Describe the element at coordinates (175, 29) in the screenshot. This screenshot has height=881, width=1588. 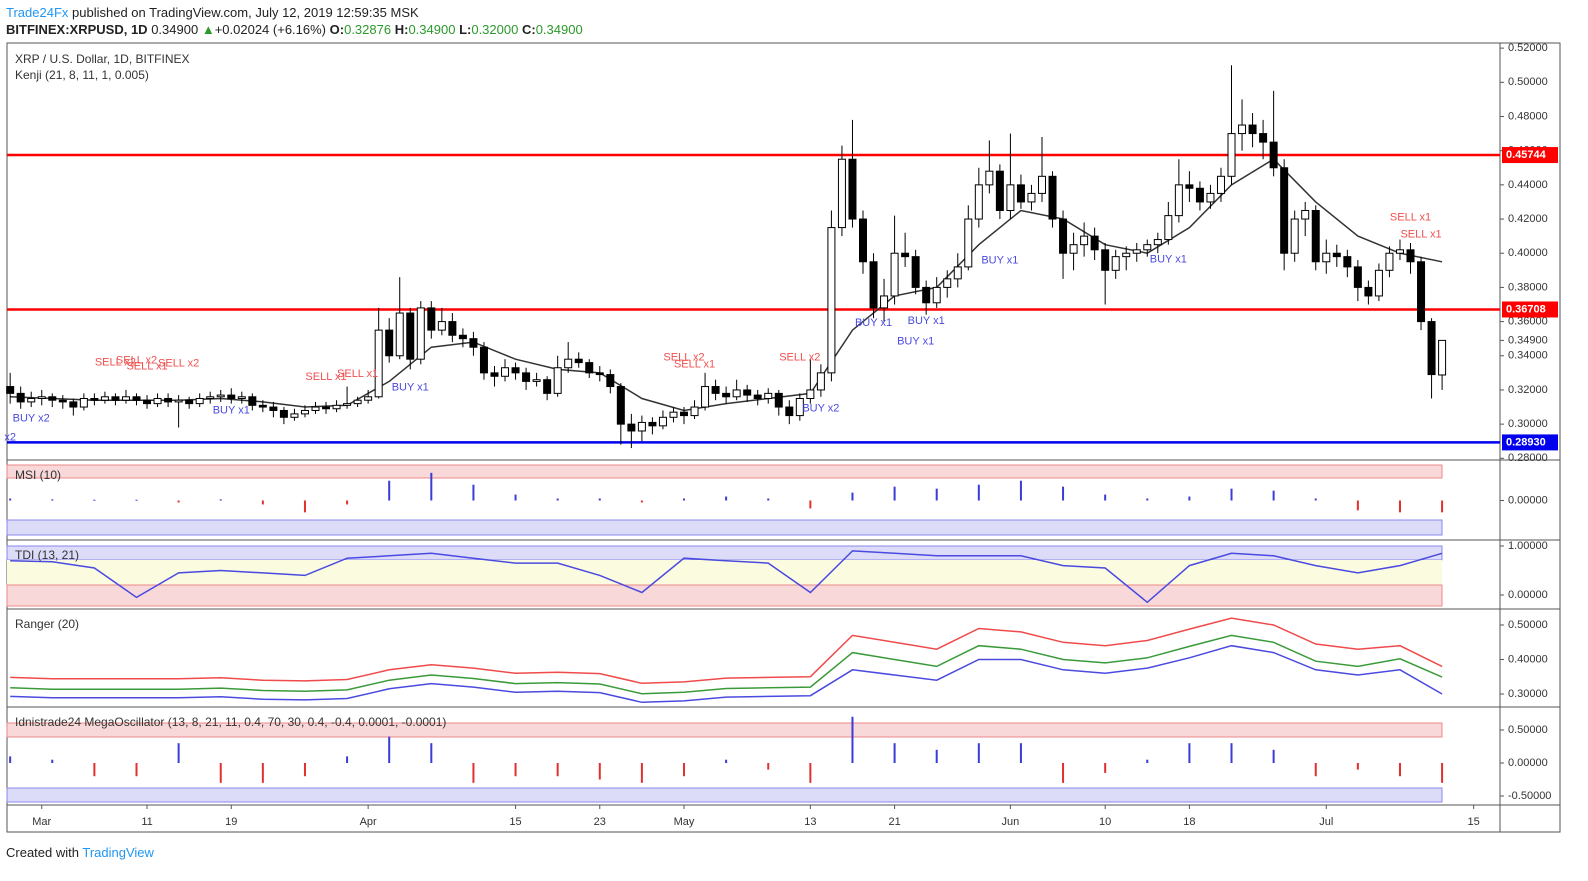
I see `last: 0.34900` at that location.